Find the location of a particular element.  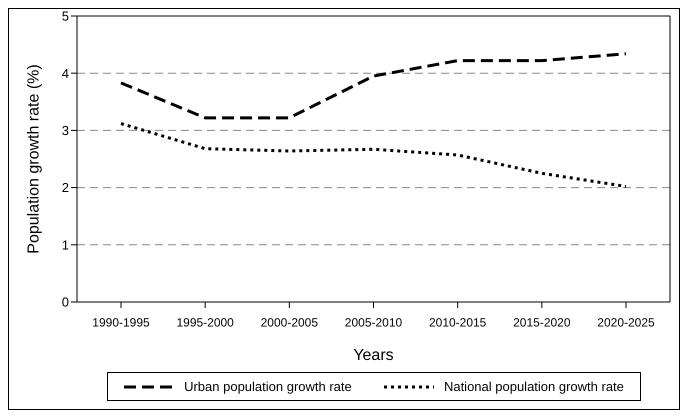

y-tick-label: 2 is located at coordinates (65, 188).